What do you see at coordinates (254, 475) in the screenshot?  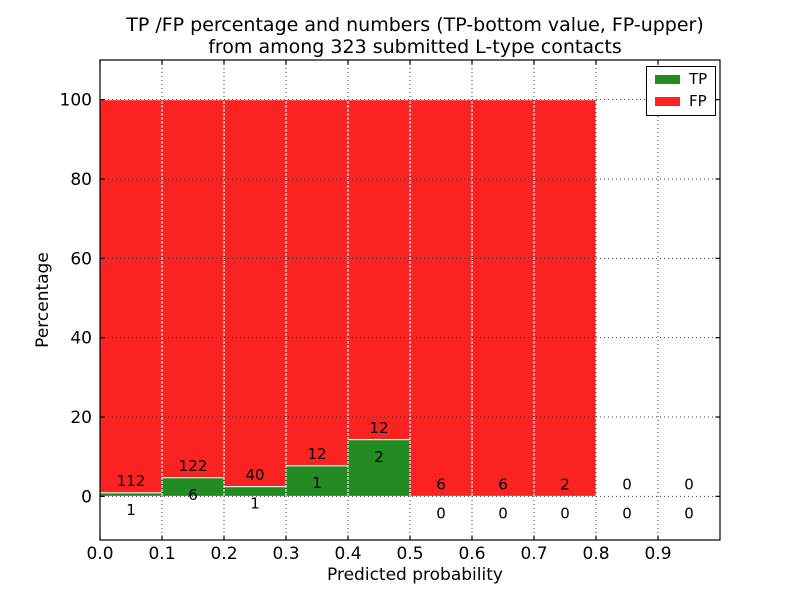 I see `fp-count-label-2: 40` at bounding box center [254, 475].